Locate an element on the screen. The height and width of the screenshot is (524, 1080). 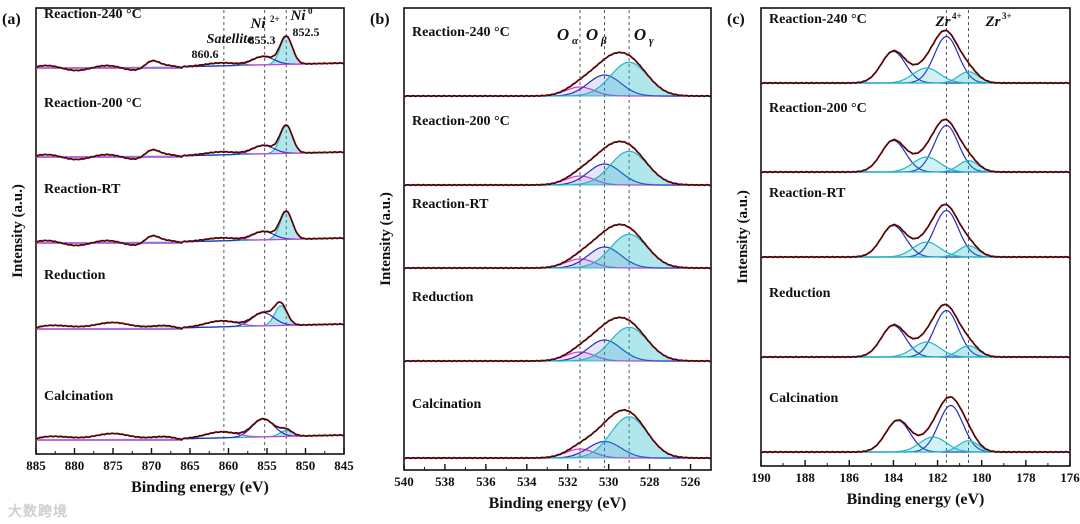
spectrum-4: Calcination is located at coordinates (190, 415).